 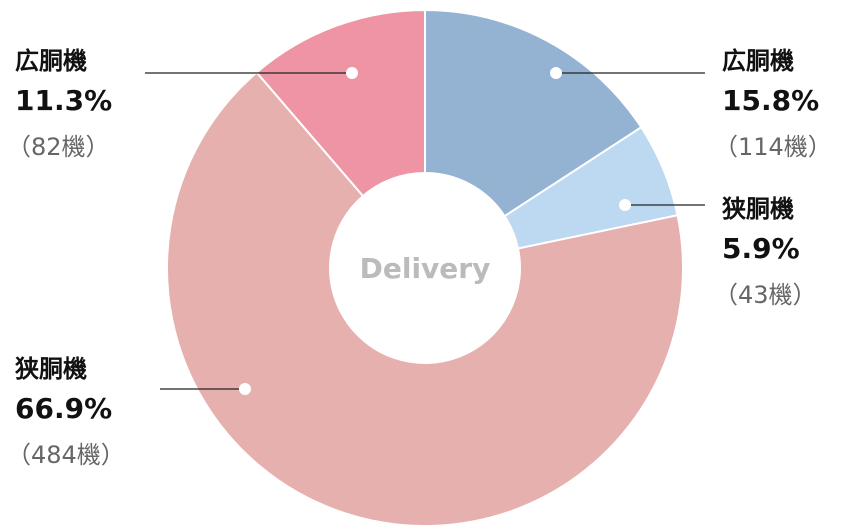 I want to click on slice-count: （82機）, so click(x=58, y=147).